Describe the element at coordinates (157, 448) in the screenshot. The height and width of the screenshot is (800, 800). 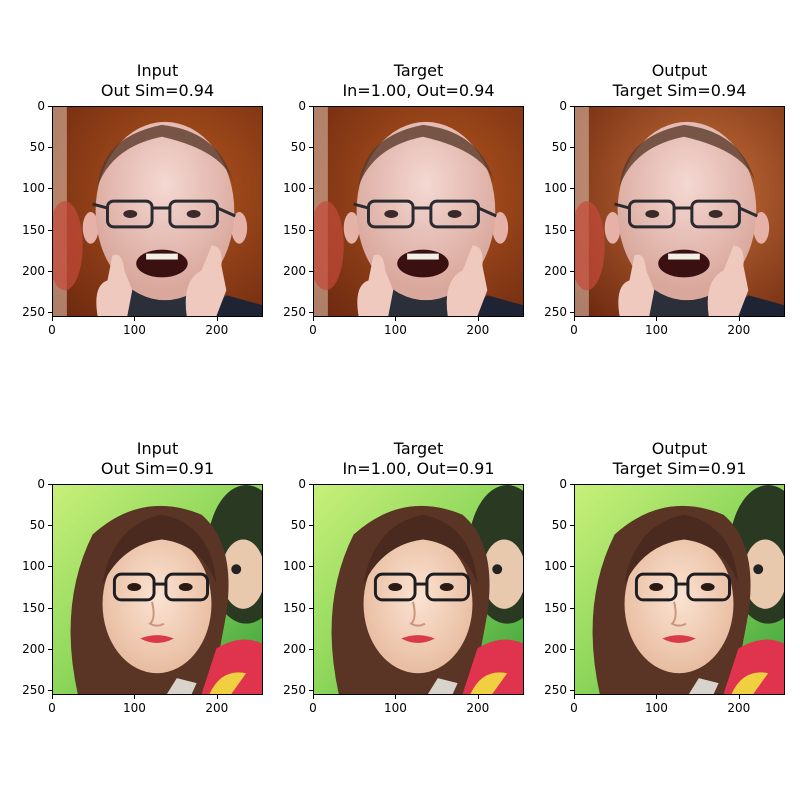
I see `panel-title-line1: Input` at that location.